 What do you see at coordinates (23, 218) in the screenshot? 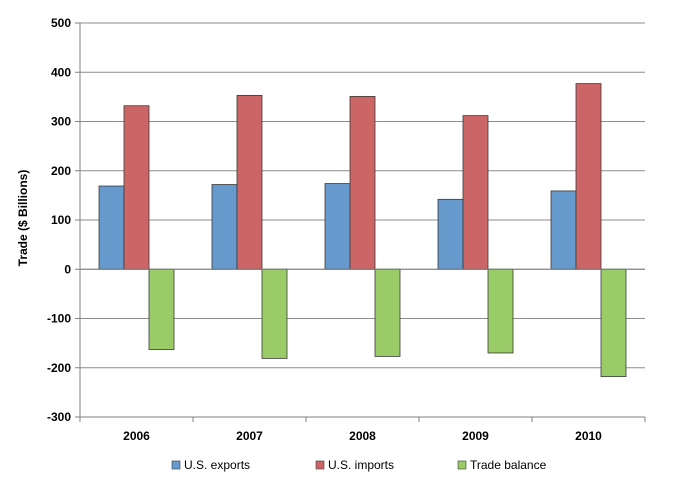
I see `y-axis-label: Trade ($ Billions)` at bounding box center [23, 218].